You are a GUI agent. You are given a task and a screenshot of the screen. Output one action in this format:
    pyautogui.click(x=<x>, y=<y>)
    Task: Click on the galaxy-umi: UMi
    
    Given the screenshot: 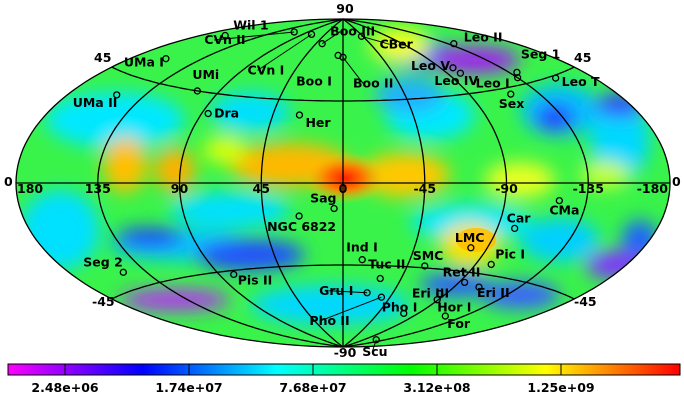 What is the action you would take?
    pyautogui.click(x=205, y=81)
    